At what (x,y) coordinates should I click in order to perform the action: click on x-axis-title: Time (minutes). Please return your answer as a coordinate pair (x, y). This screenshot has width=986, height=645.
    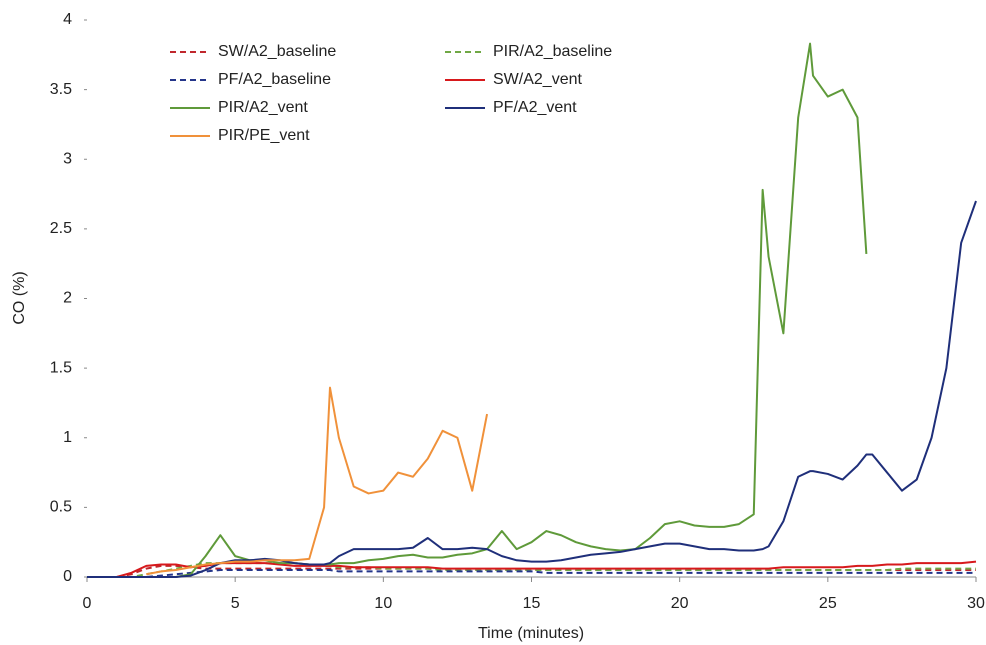
    Looking at the image, I should click on (531, 633).